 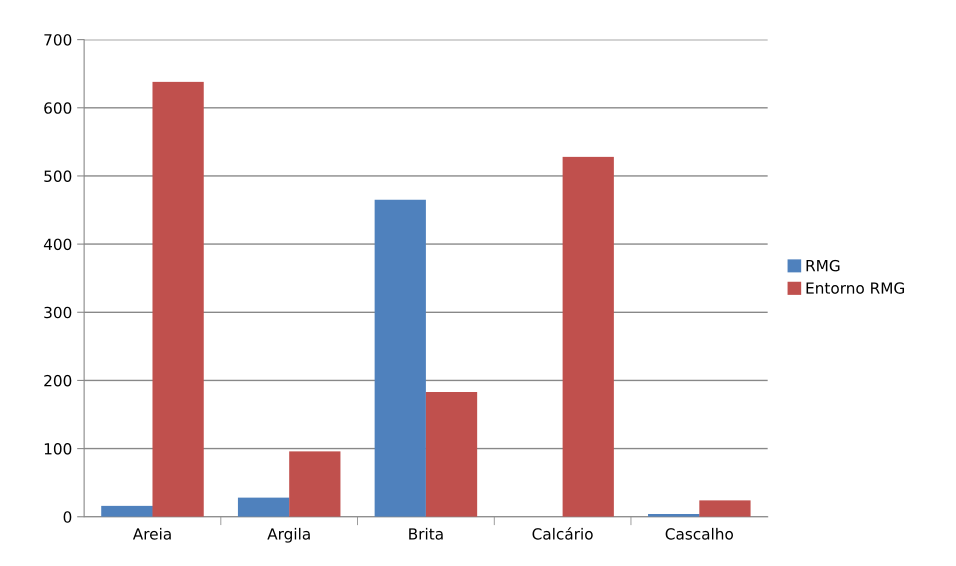 I want to click on y-tick-label: 500, so click(x=58, y=176).